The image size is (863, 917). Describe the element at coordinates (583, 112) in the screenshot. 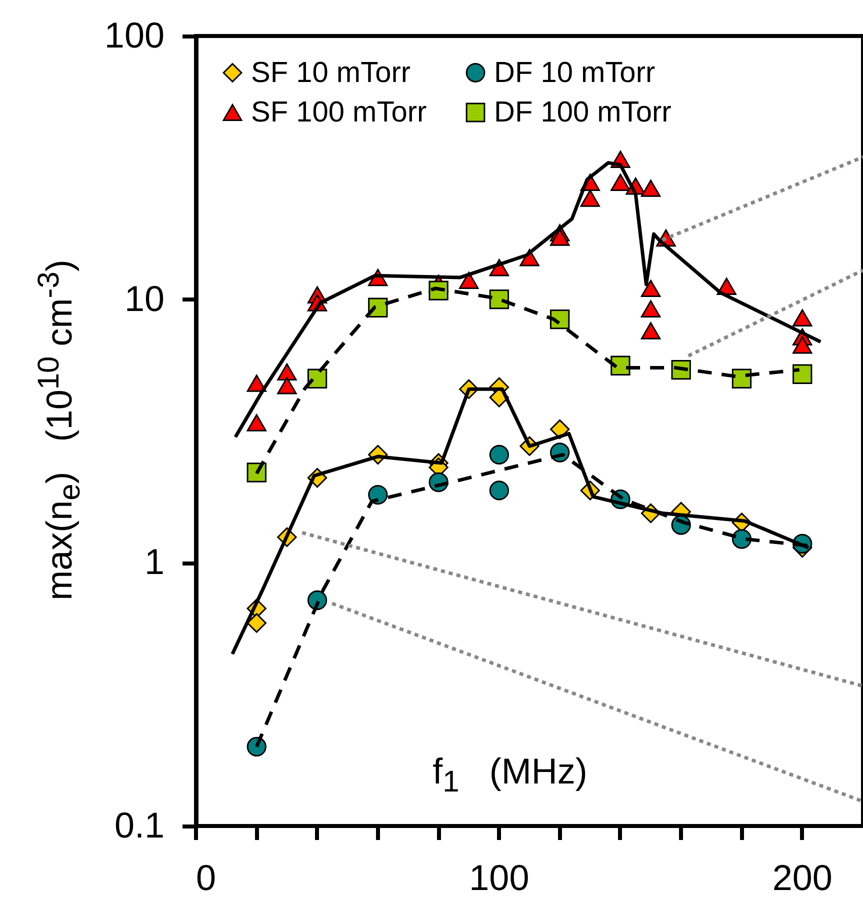

I see `legend-label: DF 100 mTorr` at that location.